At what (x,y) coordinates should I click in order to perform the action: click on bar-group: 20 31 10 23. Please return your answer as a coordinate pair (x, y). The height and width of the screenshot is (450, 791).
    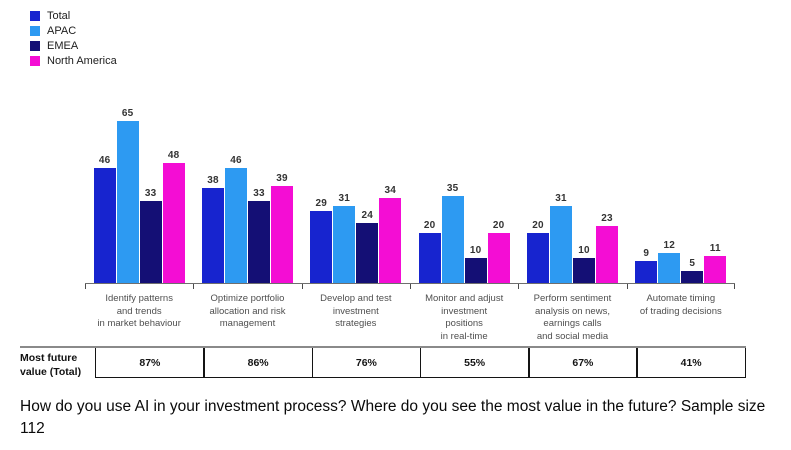
    Looking at the image, I should click on (572, 193).